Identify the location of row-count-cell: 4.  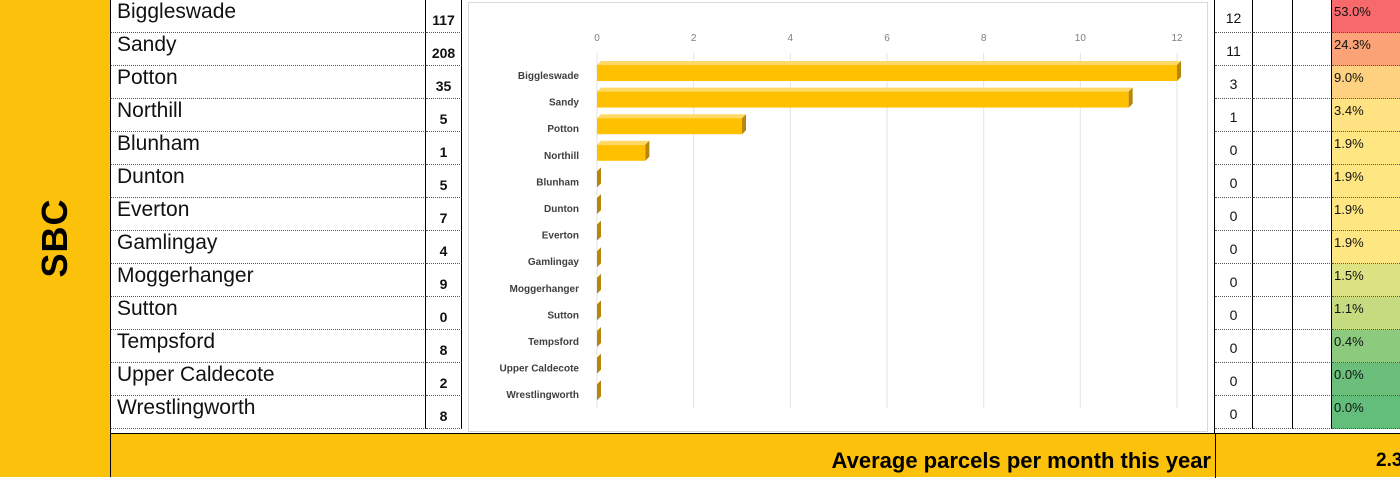
(444, 247).